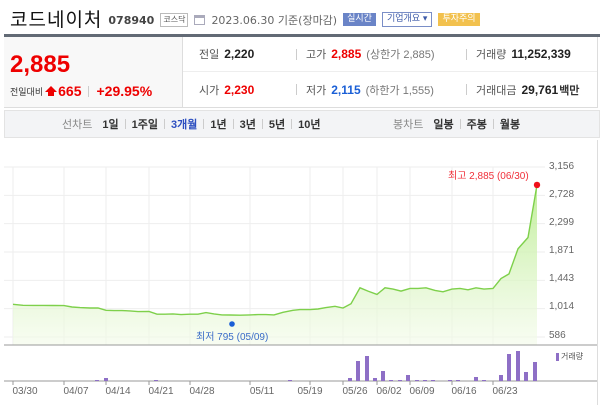  Describe the element at coordinates (200, 19) in the screenshot. I see `calendar-icon` at that location.